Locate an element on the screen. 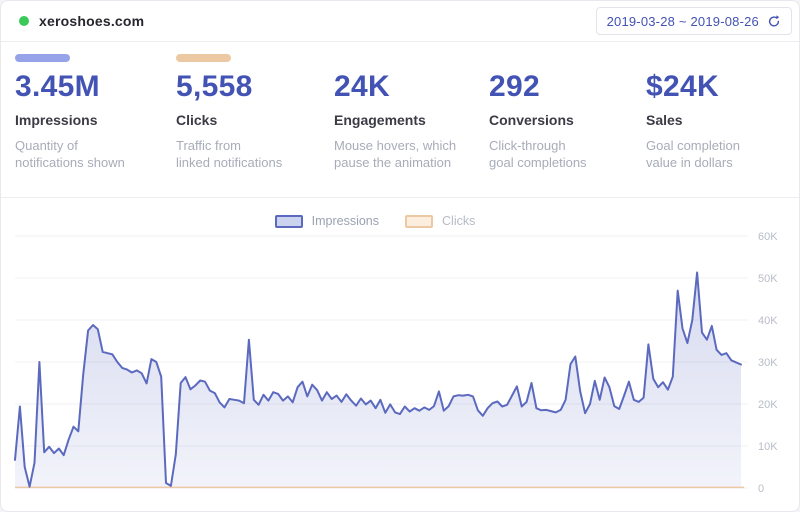 The image size is (800, 512). legend-impressions-label: Impressions is located at coordinates (345, 221).